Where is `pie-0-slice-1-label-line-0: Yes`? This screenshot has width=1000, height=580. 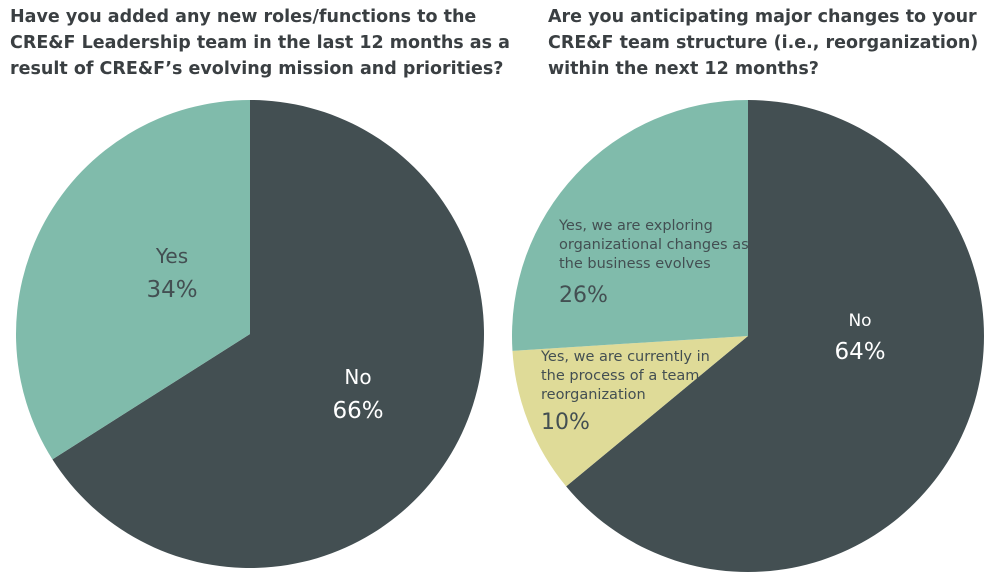 pie-0-slice-1-label-line-0: Yes is located at coordinates (171, 256).